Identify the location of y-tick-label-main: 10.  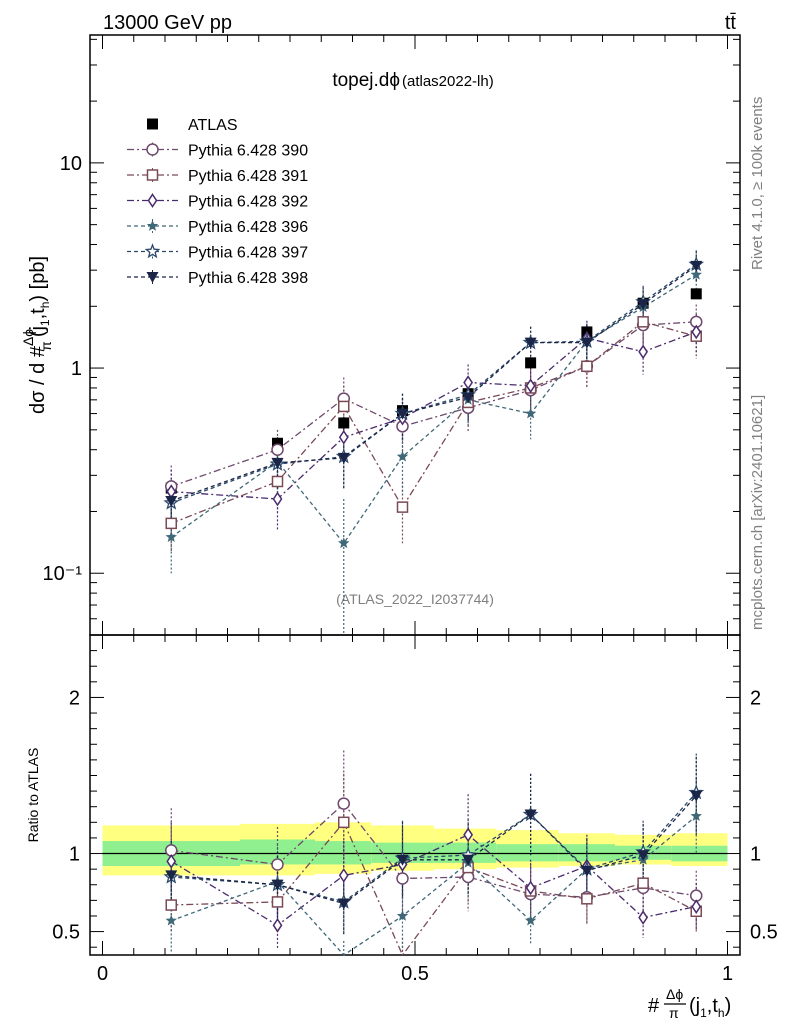
(71, 164).